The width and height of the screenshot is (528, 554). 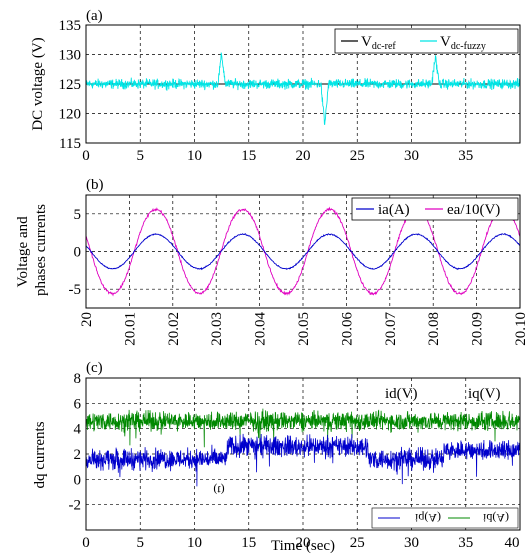 What do you see at coordinates (478, 329) in the screenshot?
I see `panel-b-xtick-label: 20.09` at bounding box center [478, 329].